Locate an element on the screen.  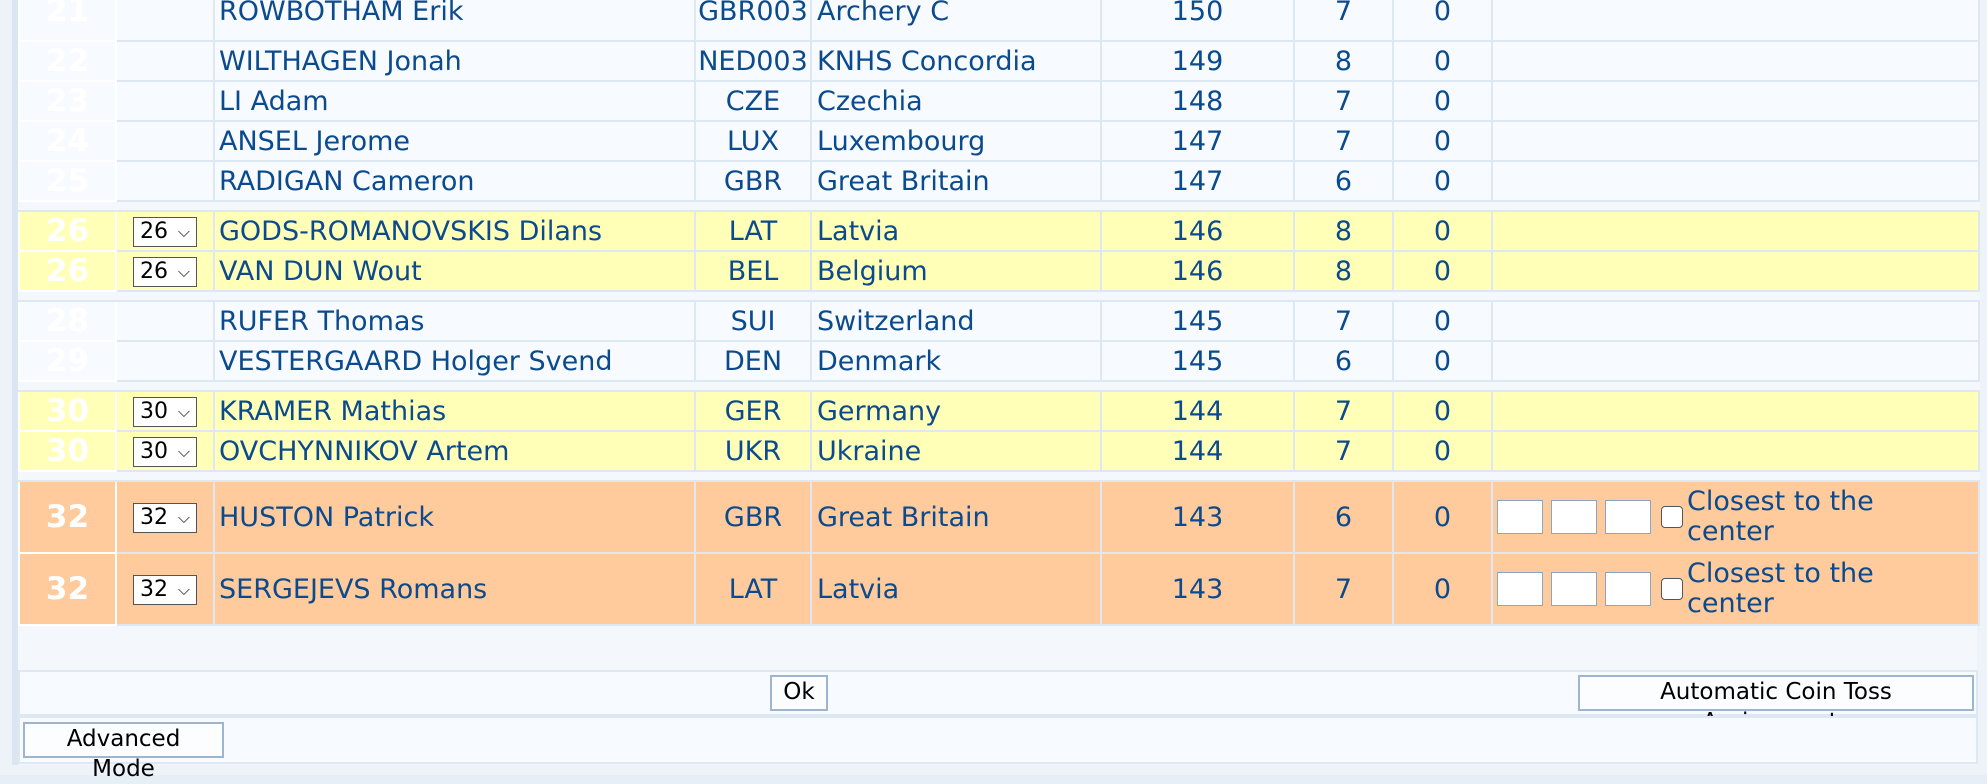
rank-select-cell: 26 ⌵ is located at coordinates (165, 231).